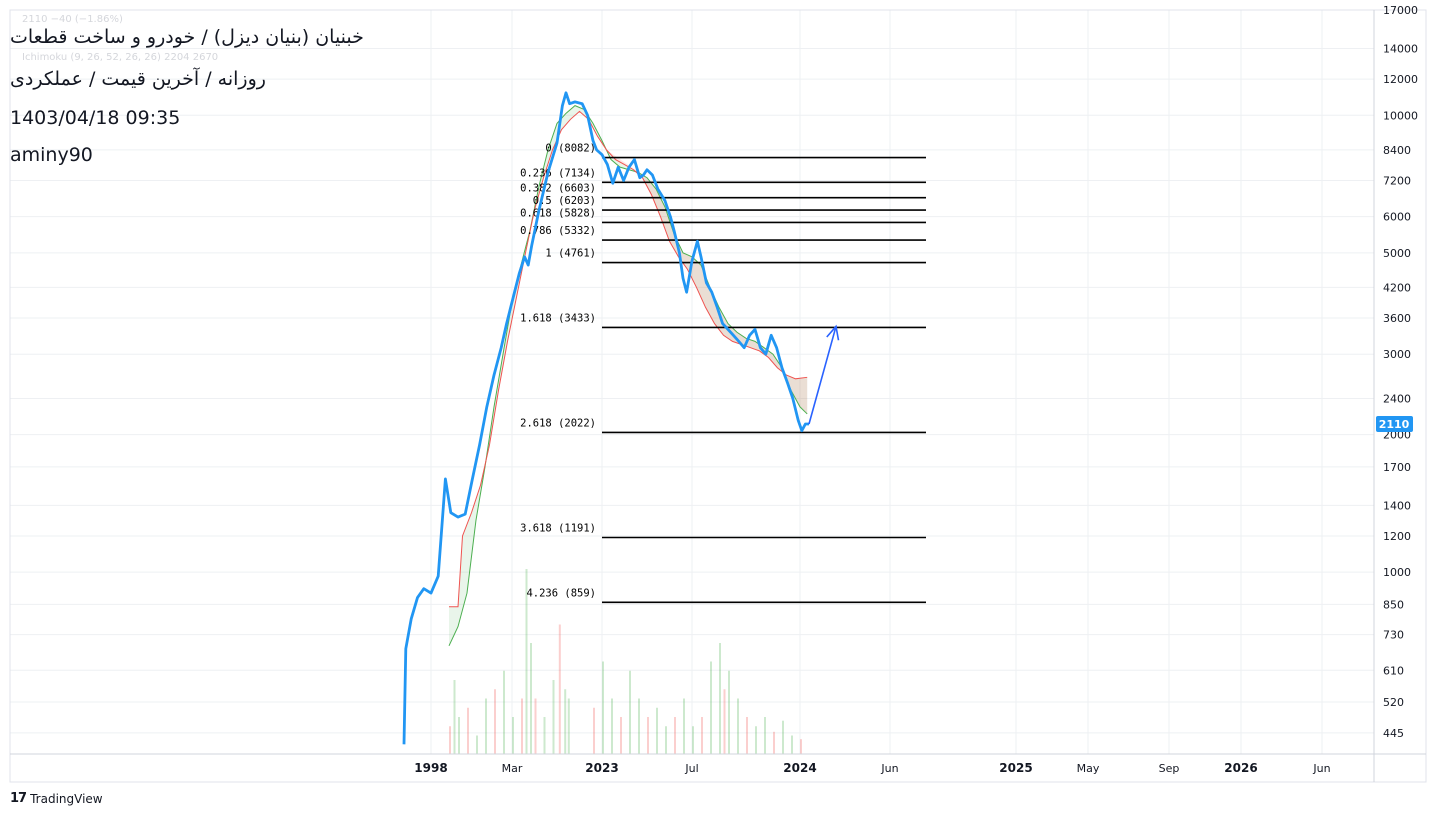  What do you see at coordinates (1397, 180) in the screenshot?
I see `y-tick-label: 7200` at bounding box center [1397, 180].